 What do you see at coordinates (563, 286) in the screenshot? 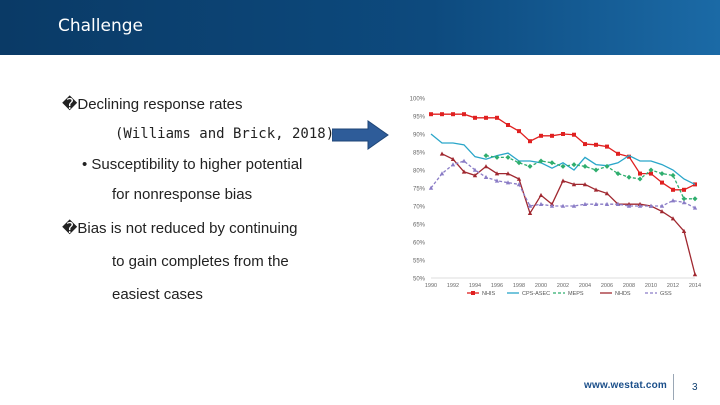
I see `x-tick-label: 2002` at bounding box center [563, 286].